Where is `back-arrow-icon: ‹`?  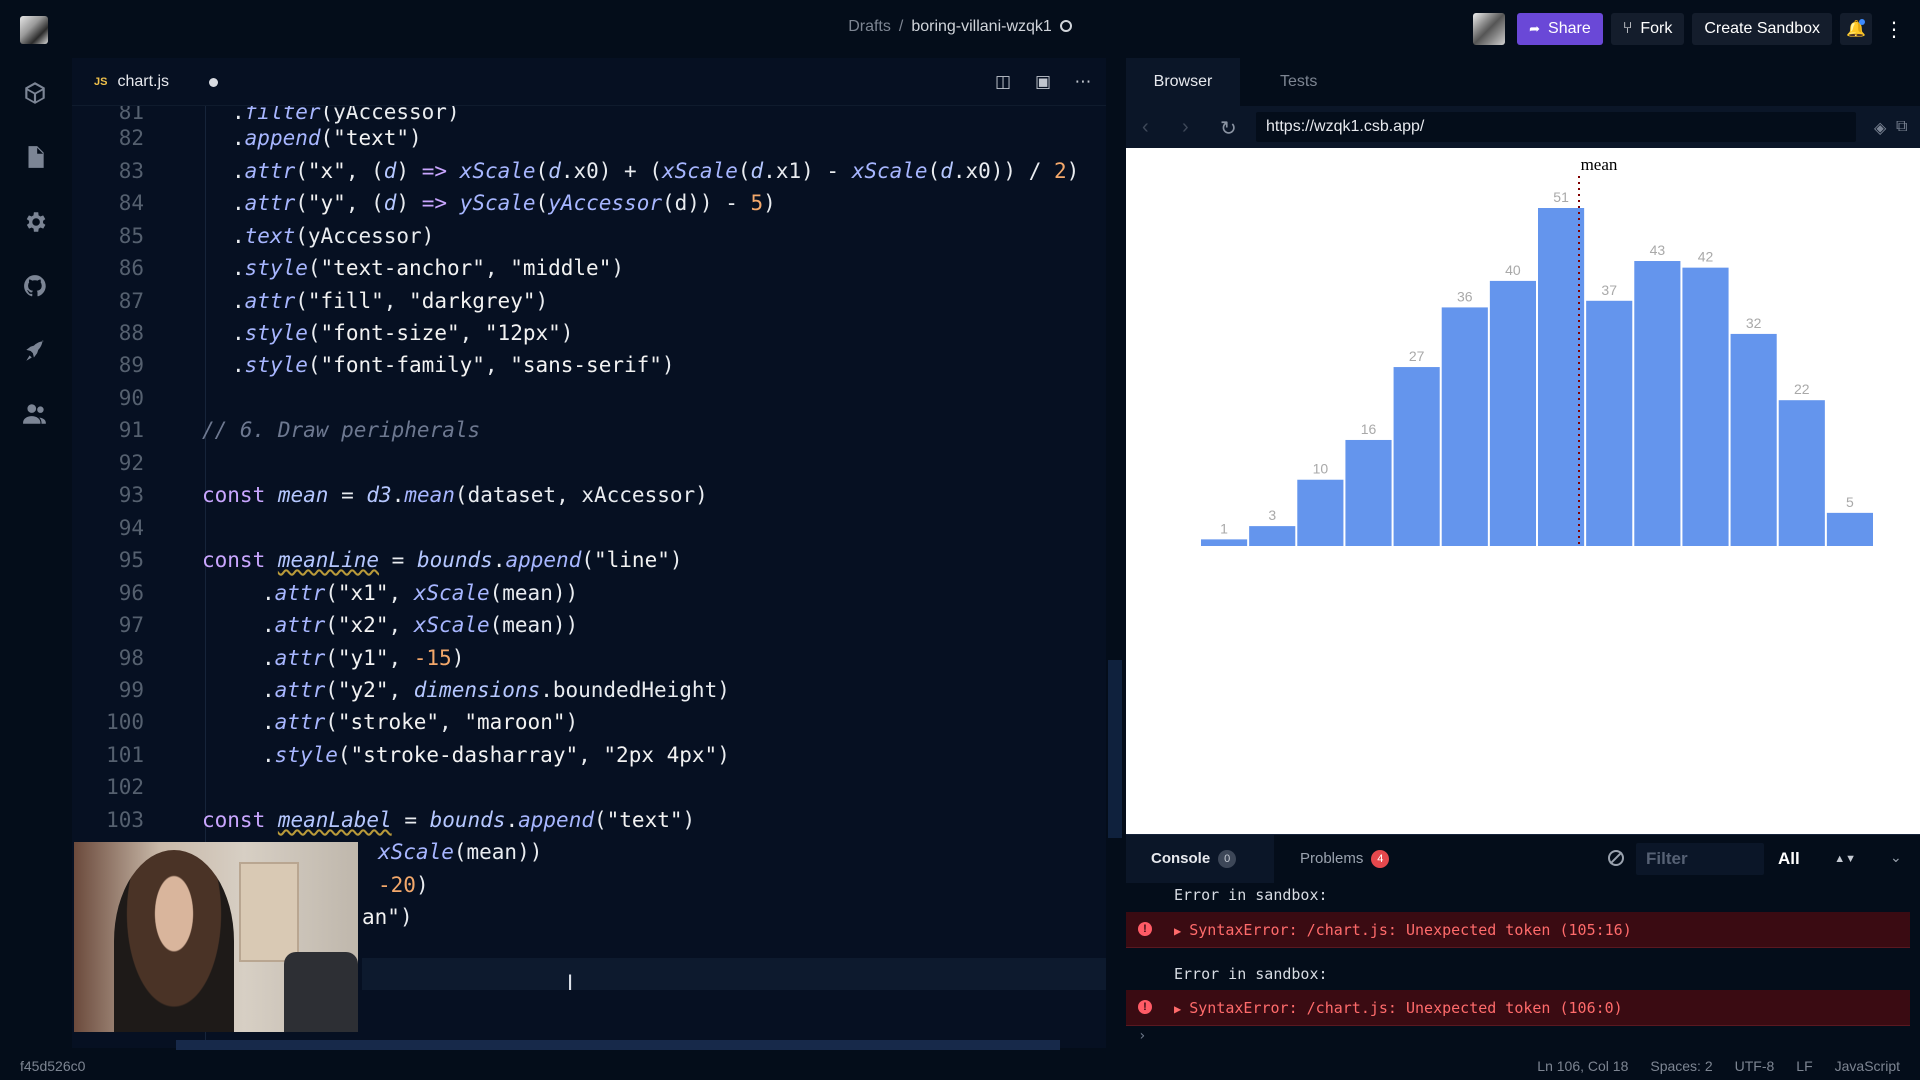
back-arrow-icon: ‹ is located at coordinates (1145, 127).